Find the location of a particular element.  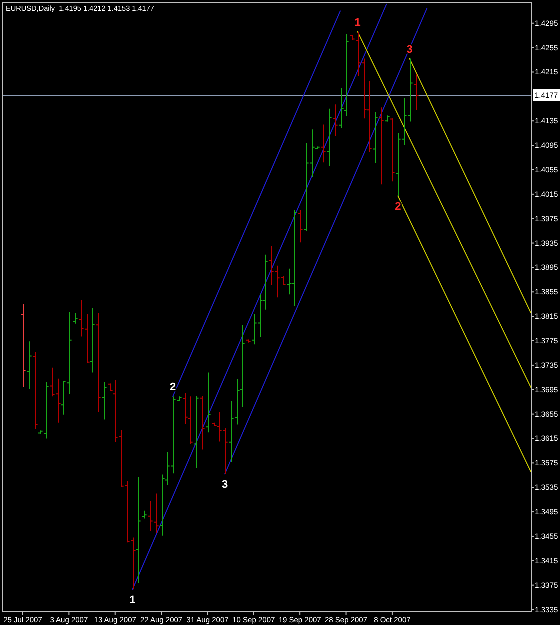

annotation: 3 is located at coordinates (225, 485).